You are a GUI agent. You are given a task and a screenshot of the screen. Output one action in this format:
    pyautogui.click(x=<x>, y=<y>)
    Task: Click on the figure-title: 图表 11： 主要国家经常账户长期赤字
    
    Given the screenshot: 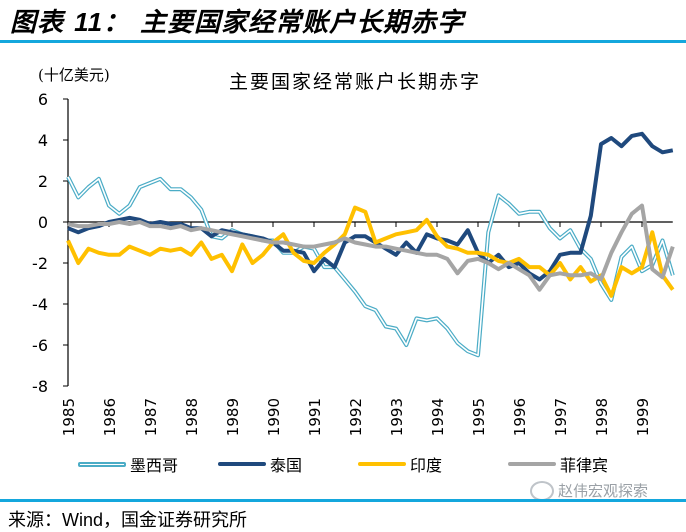 What is the action you would take?
    pyautogui.click(x=237, y=20)
    